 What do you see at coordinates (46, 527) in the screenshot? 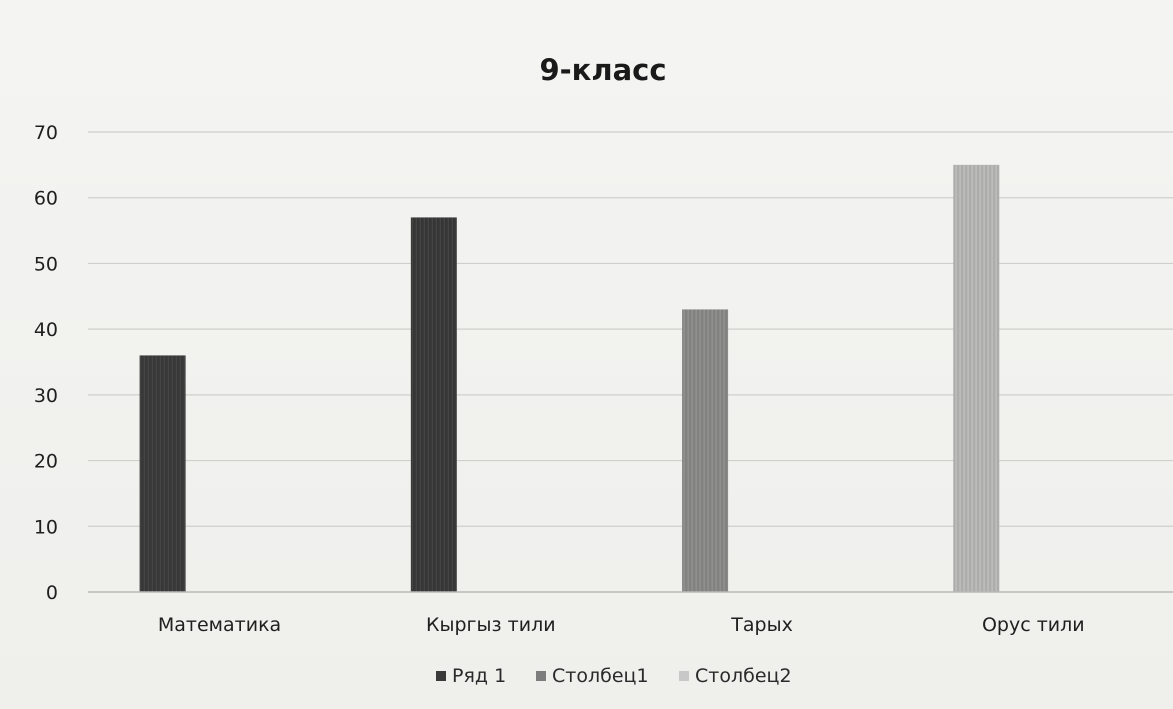
I see `y-tick-label: 10` at bounding box center [46, 527].